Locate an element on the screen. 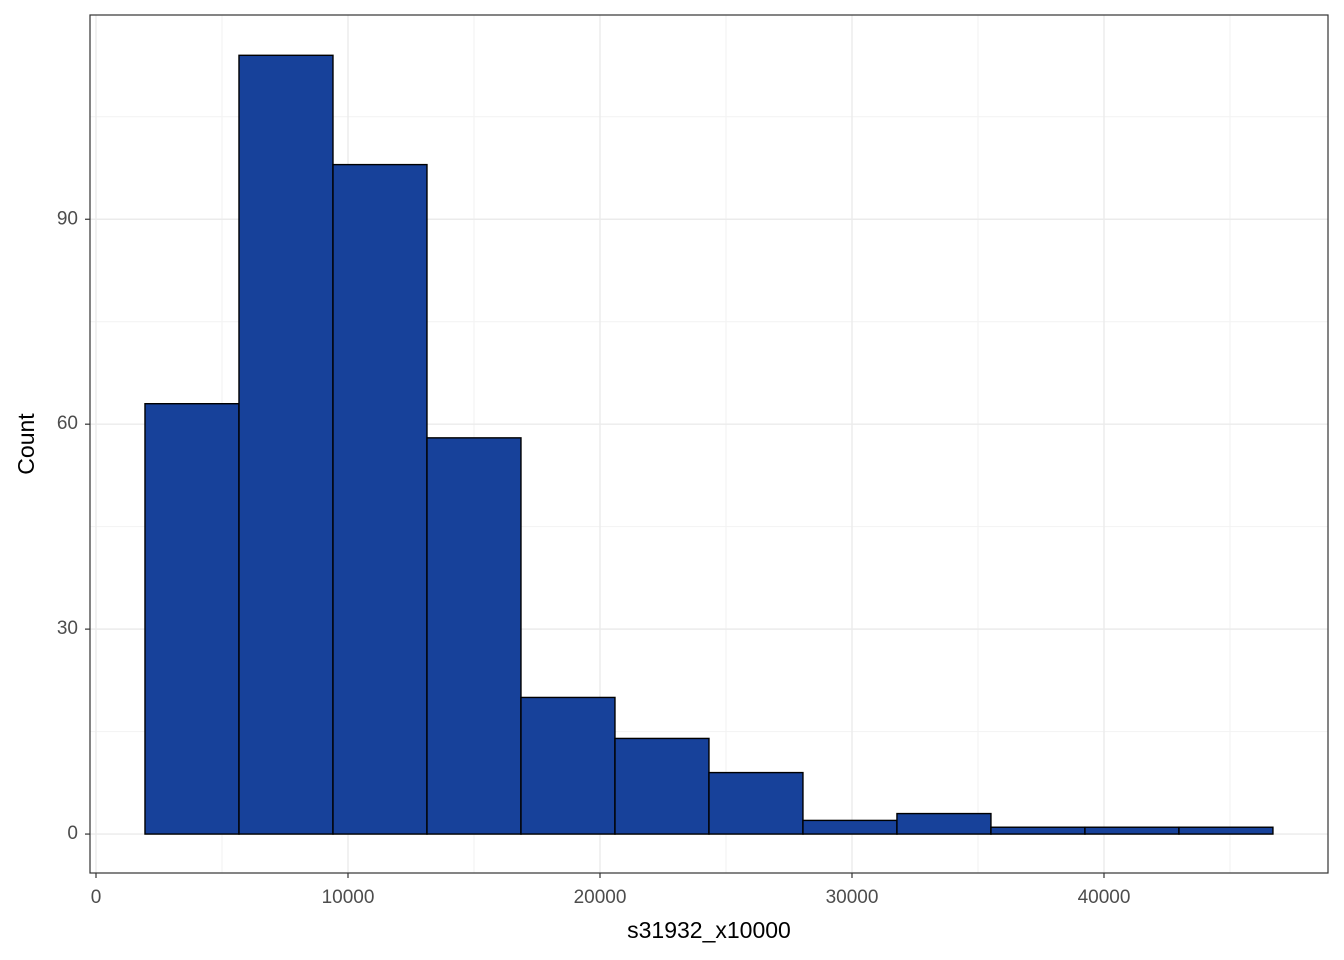 The height and width of the screenshot is (960, 1344). y-tick-label: 60 is located at coordinates (67, 423).